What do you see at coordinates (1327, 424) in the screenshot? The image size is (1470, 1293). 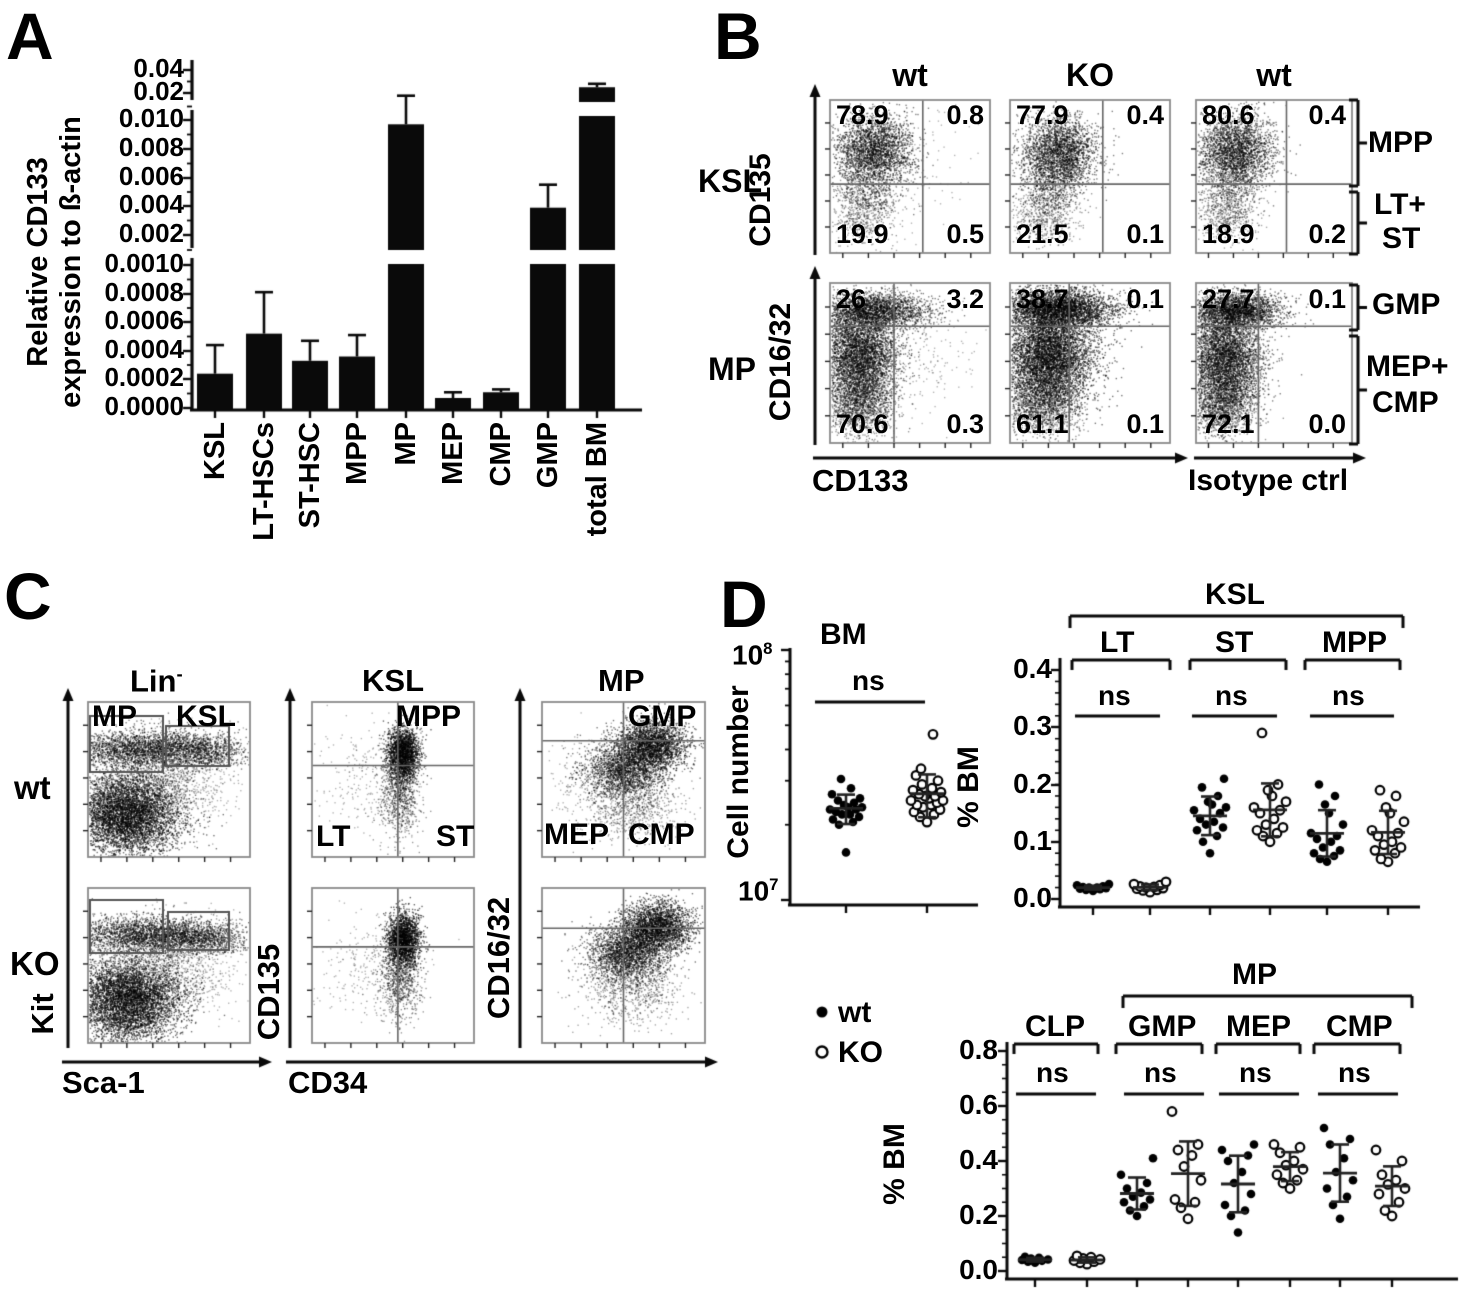 I see `b-quadrant-value: 0.0` at bounding box center [1327, 424].